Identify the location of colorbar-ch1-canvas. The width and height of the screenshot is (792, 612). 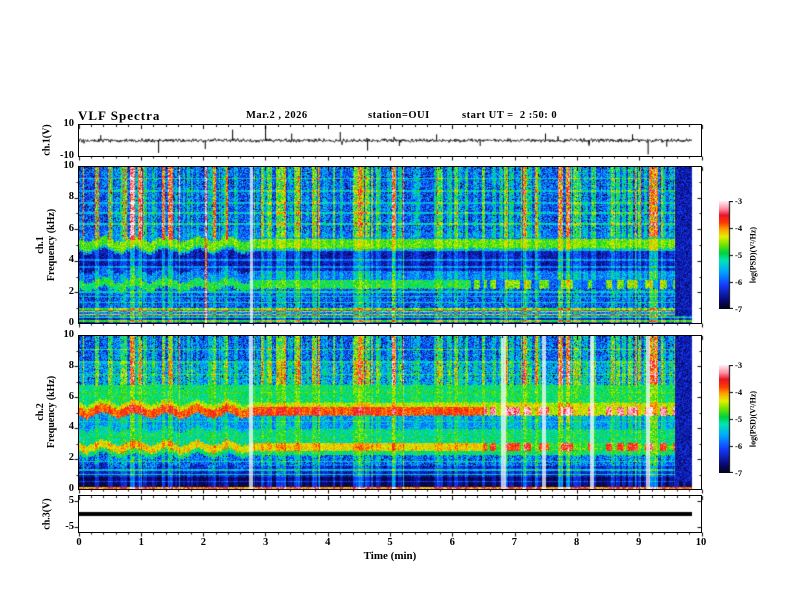
(726, 255).